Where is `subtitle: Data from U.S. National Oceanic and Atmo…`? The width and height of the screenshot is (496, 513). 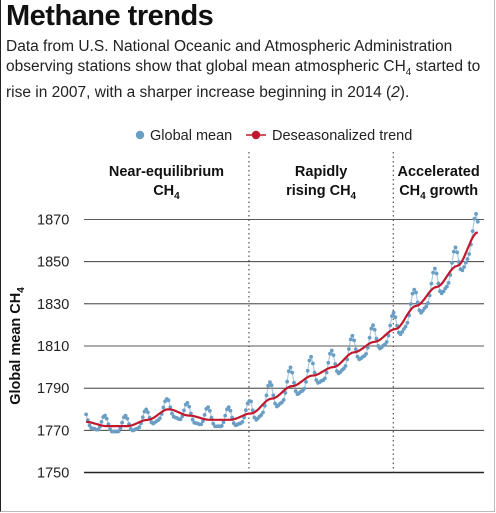 subtitle: Data from U.S. National Oceanic and Atmo… is located at coordinates (249, 70).